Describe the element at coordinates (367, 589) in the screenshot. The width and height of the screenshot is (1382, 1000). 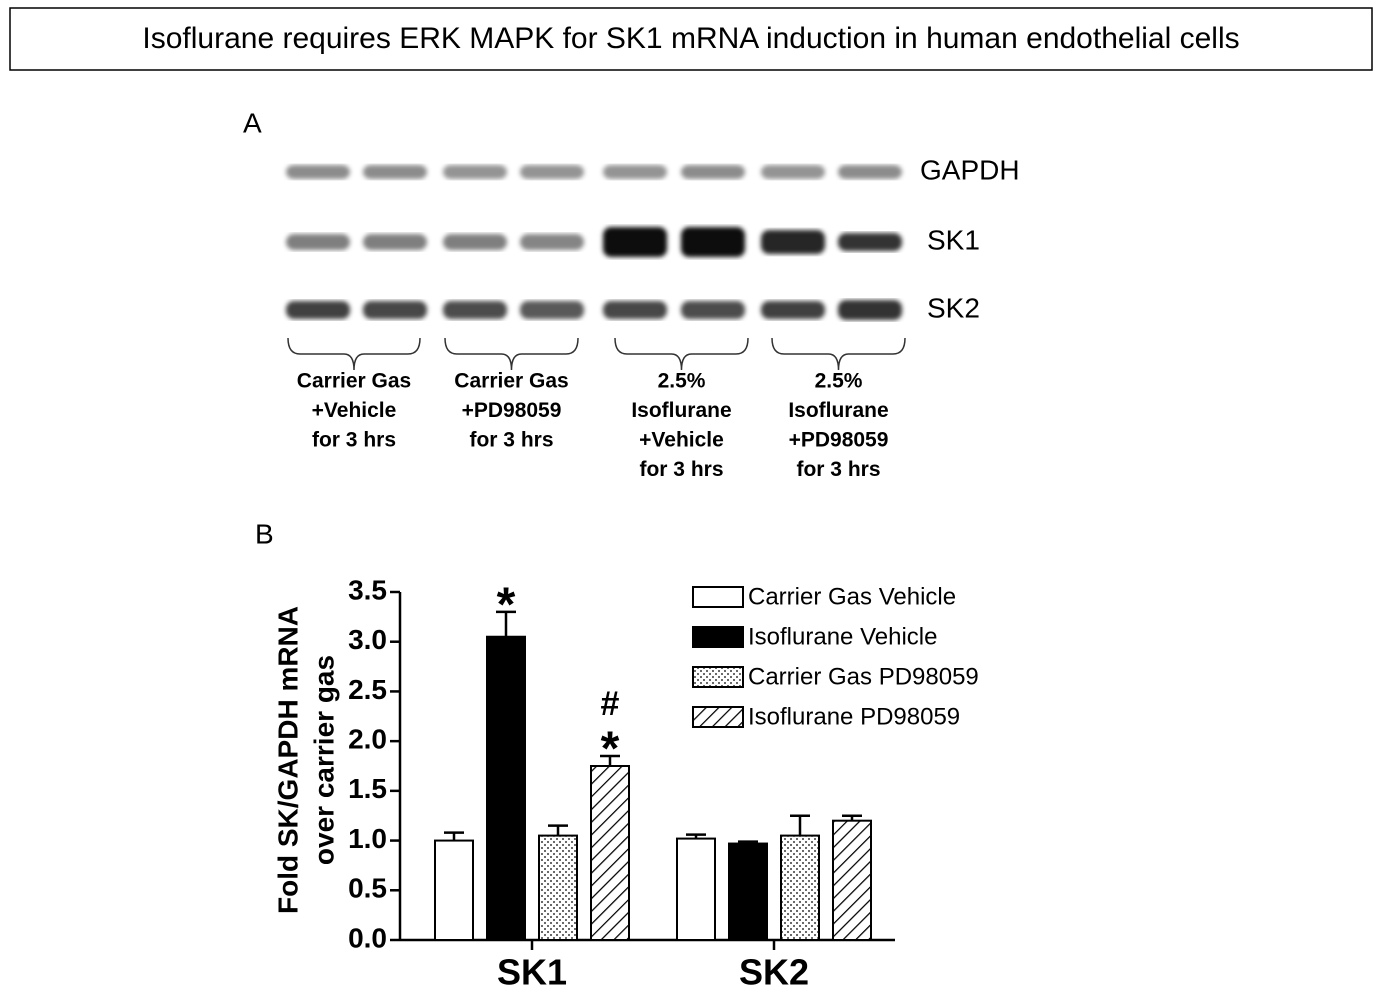
I see `y-tick-label: 3.5` at that location.